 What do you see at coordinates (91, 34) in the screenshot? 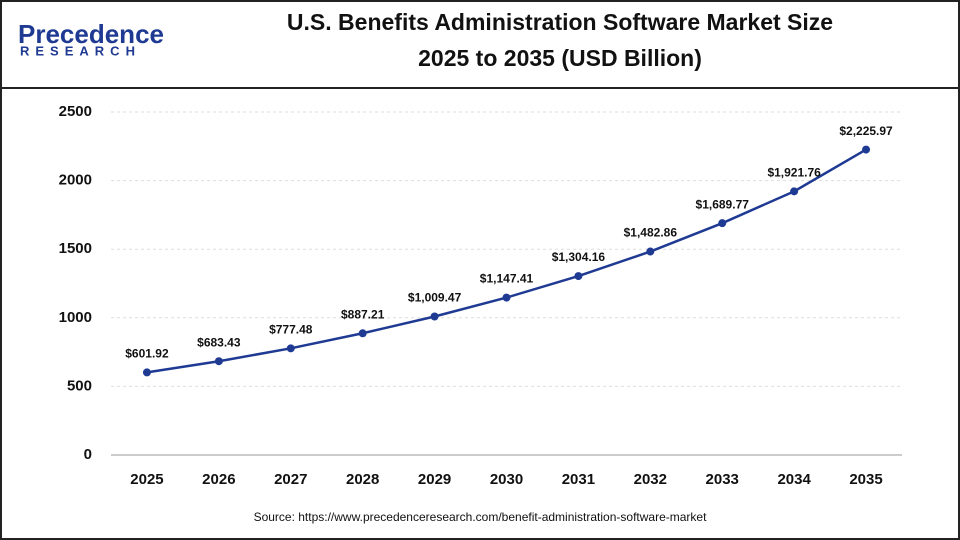
I see `logo-name: Precedence` at bounding box center [91, 34].